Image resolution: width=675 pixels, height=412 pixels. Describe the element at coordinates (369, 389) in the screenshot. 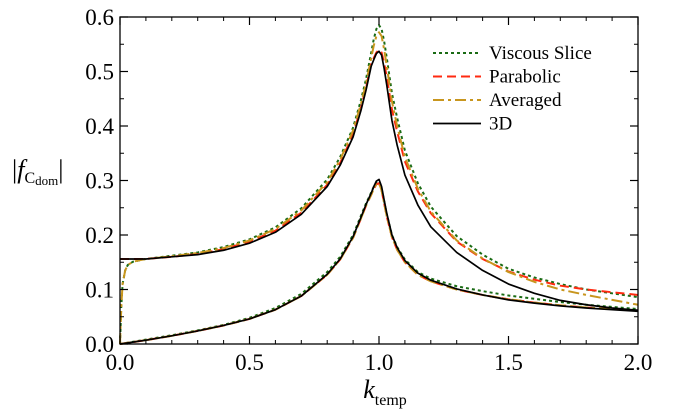

I see `x-axis-label-base: k` at that location.